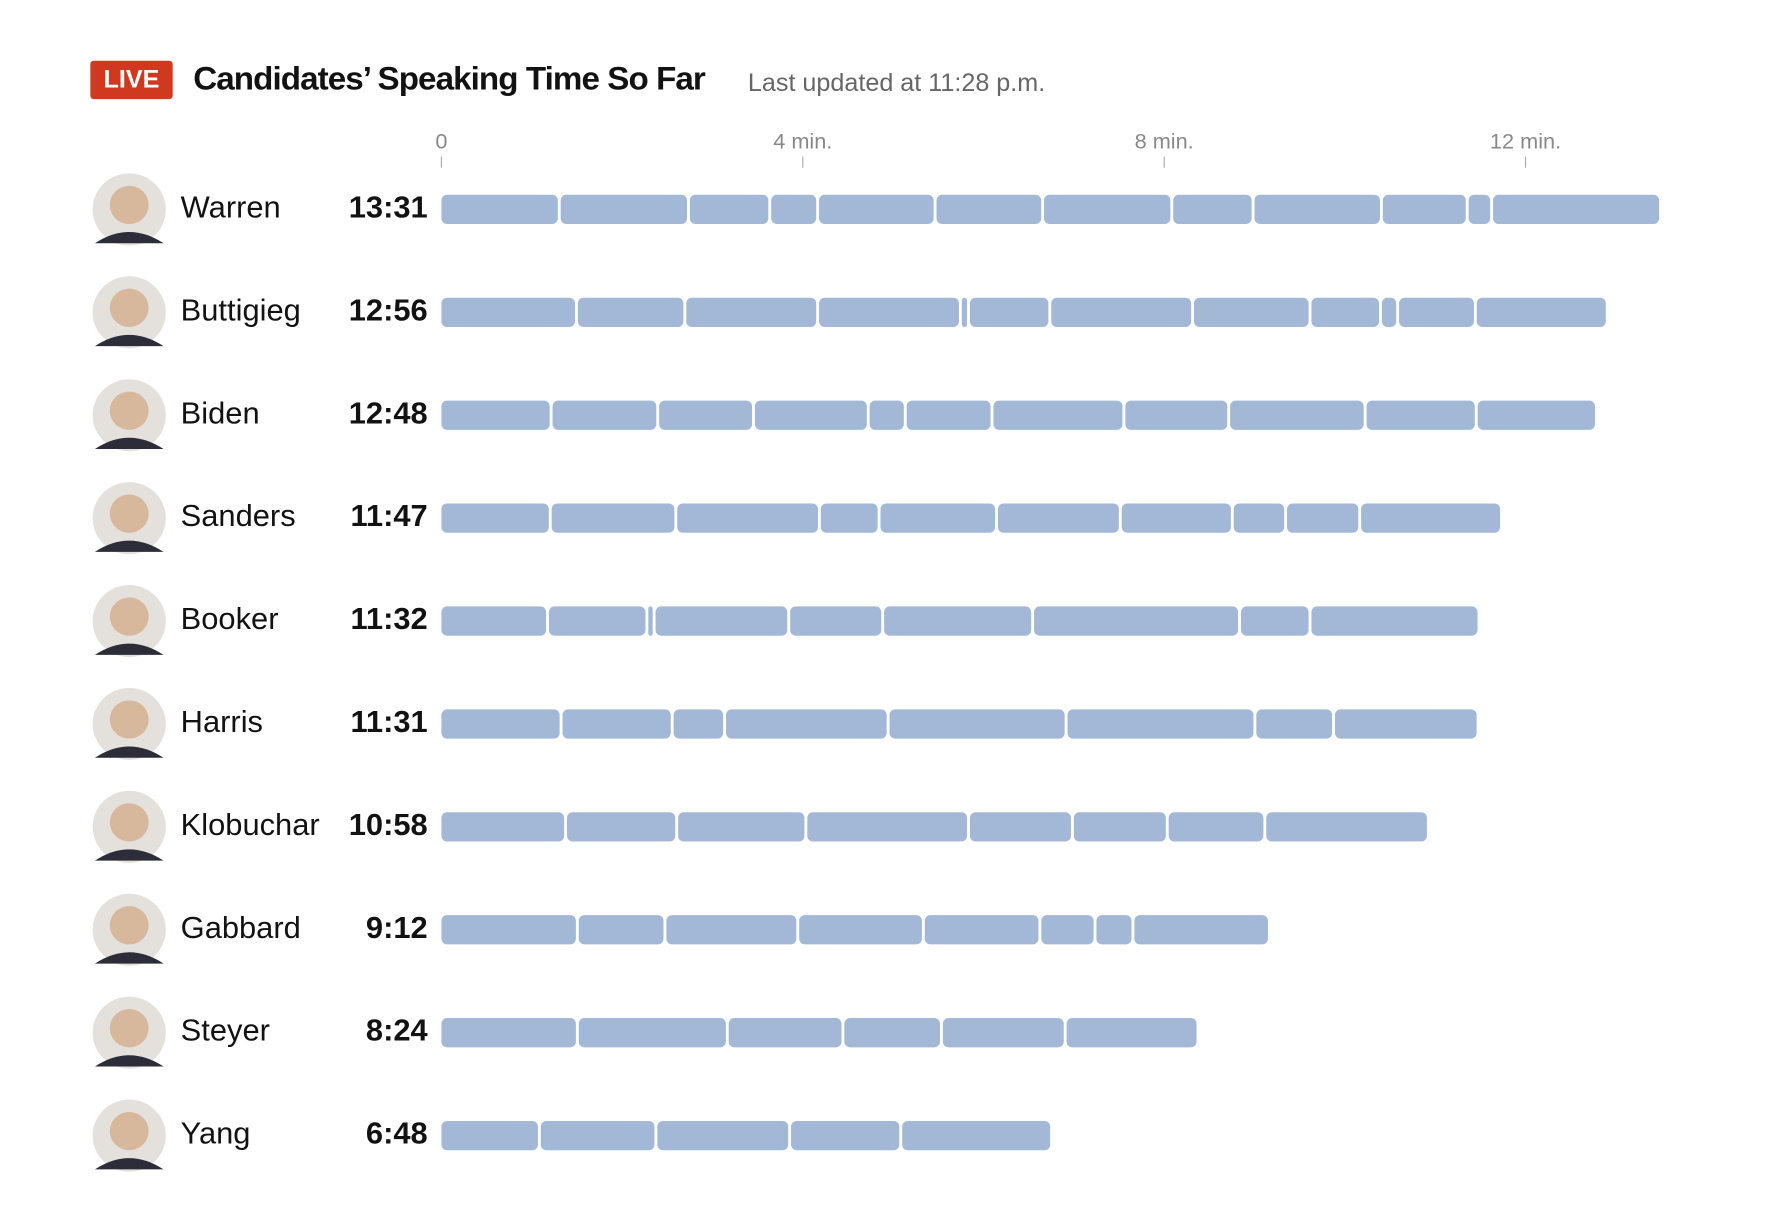  I want to click on x-tick-label: 4 min., so click(802, 141).